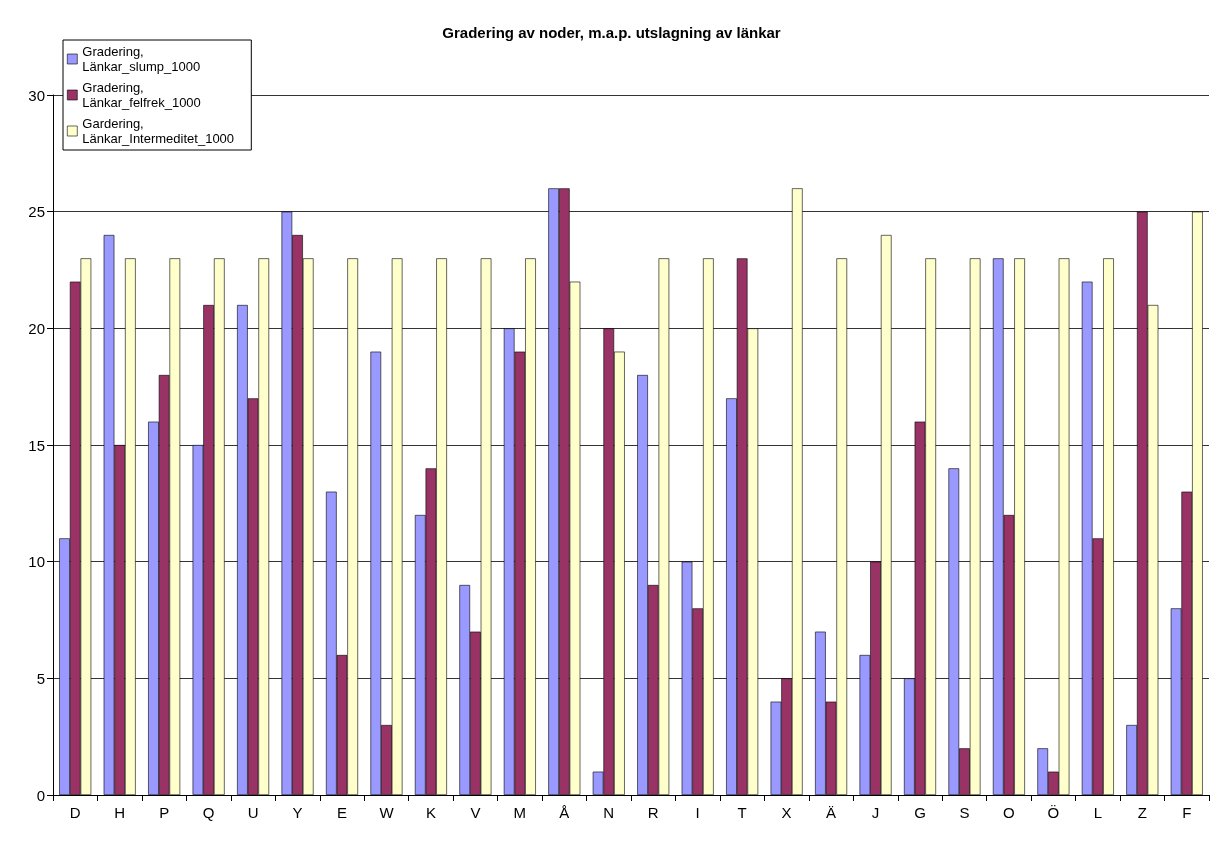  What do you see at coordinates (387, 812) in the screenshot?
I see `x-tick-label: W` at bounding box center [387, 812].